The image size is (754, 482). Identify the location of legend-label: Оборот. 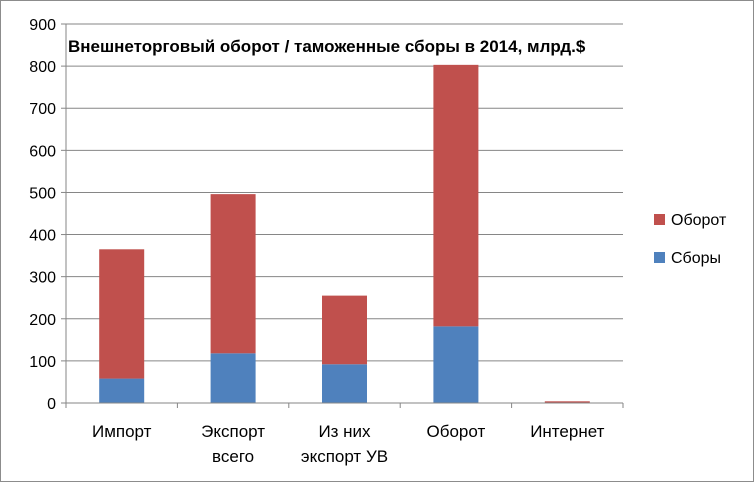
(699, 220).